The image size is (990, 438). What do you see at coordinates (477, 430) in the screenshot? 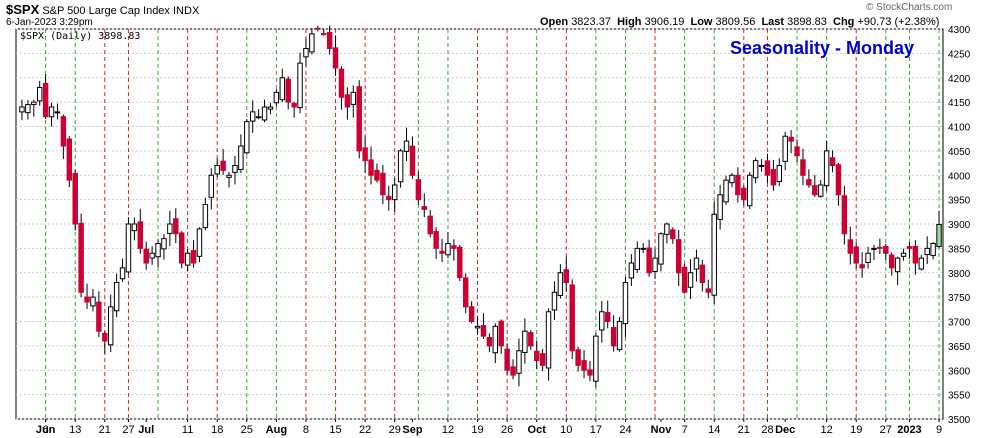
I see `x-tick-label: 19` at bounding box center [477, 430].